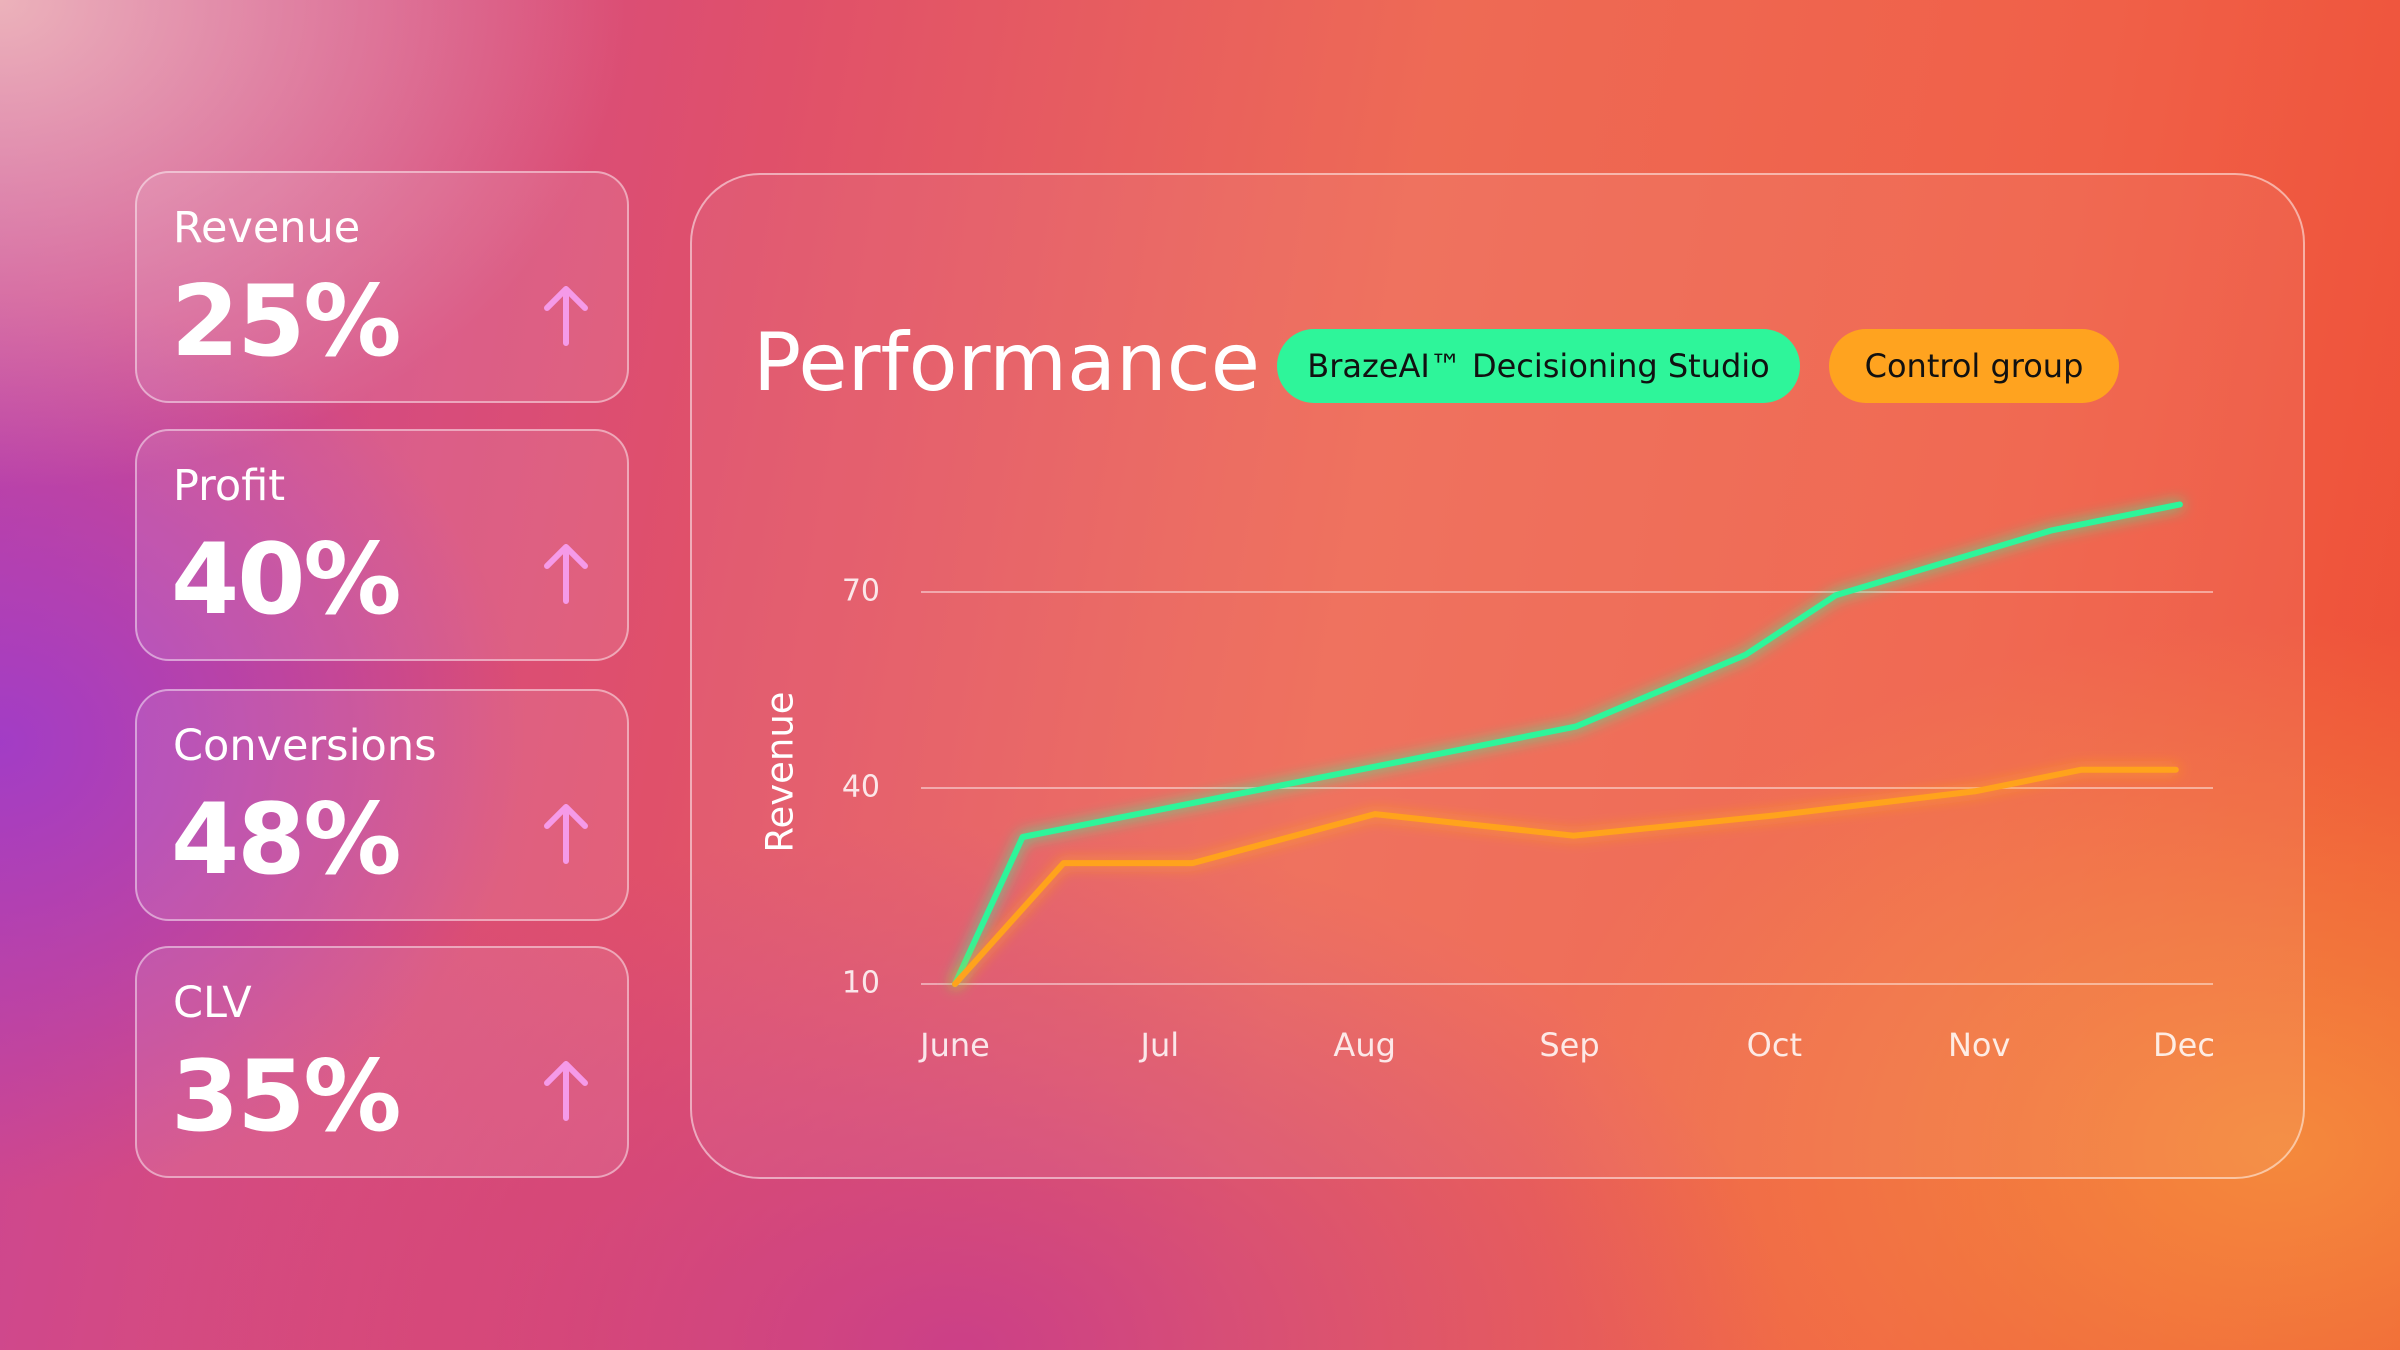 Image resolution: width=2400 pixels, height=1350 pixels. Describe the element at coordinates (286, 840) in the screenshot. I see `card-value: 48%` at that location.